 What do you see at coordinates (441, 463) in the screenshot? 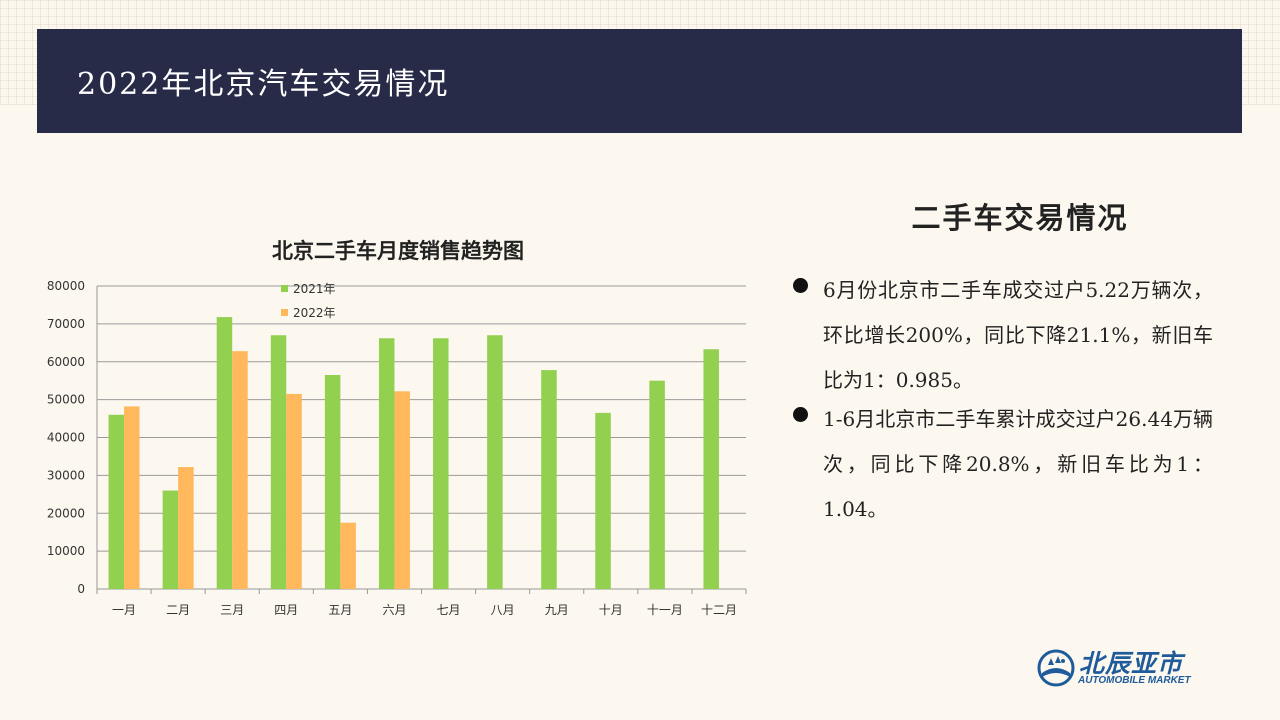
I see `bar-2021年-七月` at bounding box center [441, 463].